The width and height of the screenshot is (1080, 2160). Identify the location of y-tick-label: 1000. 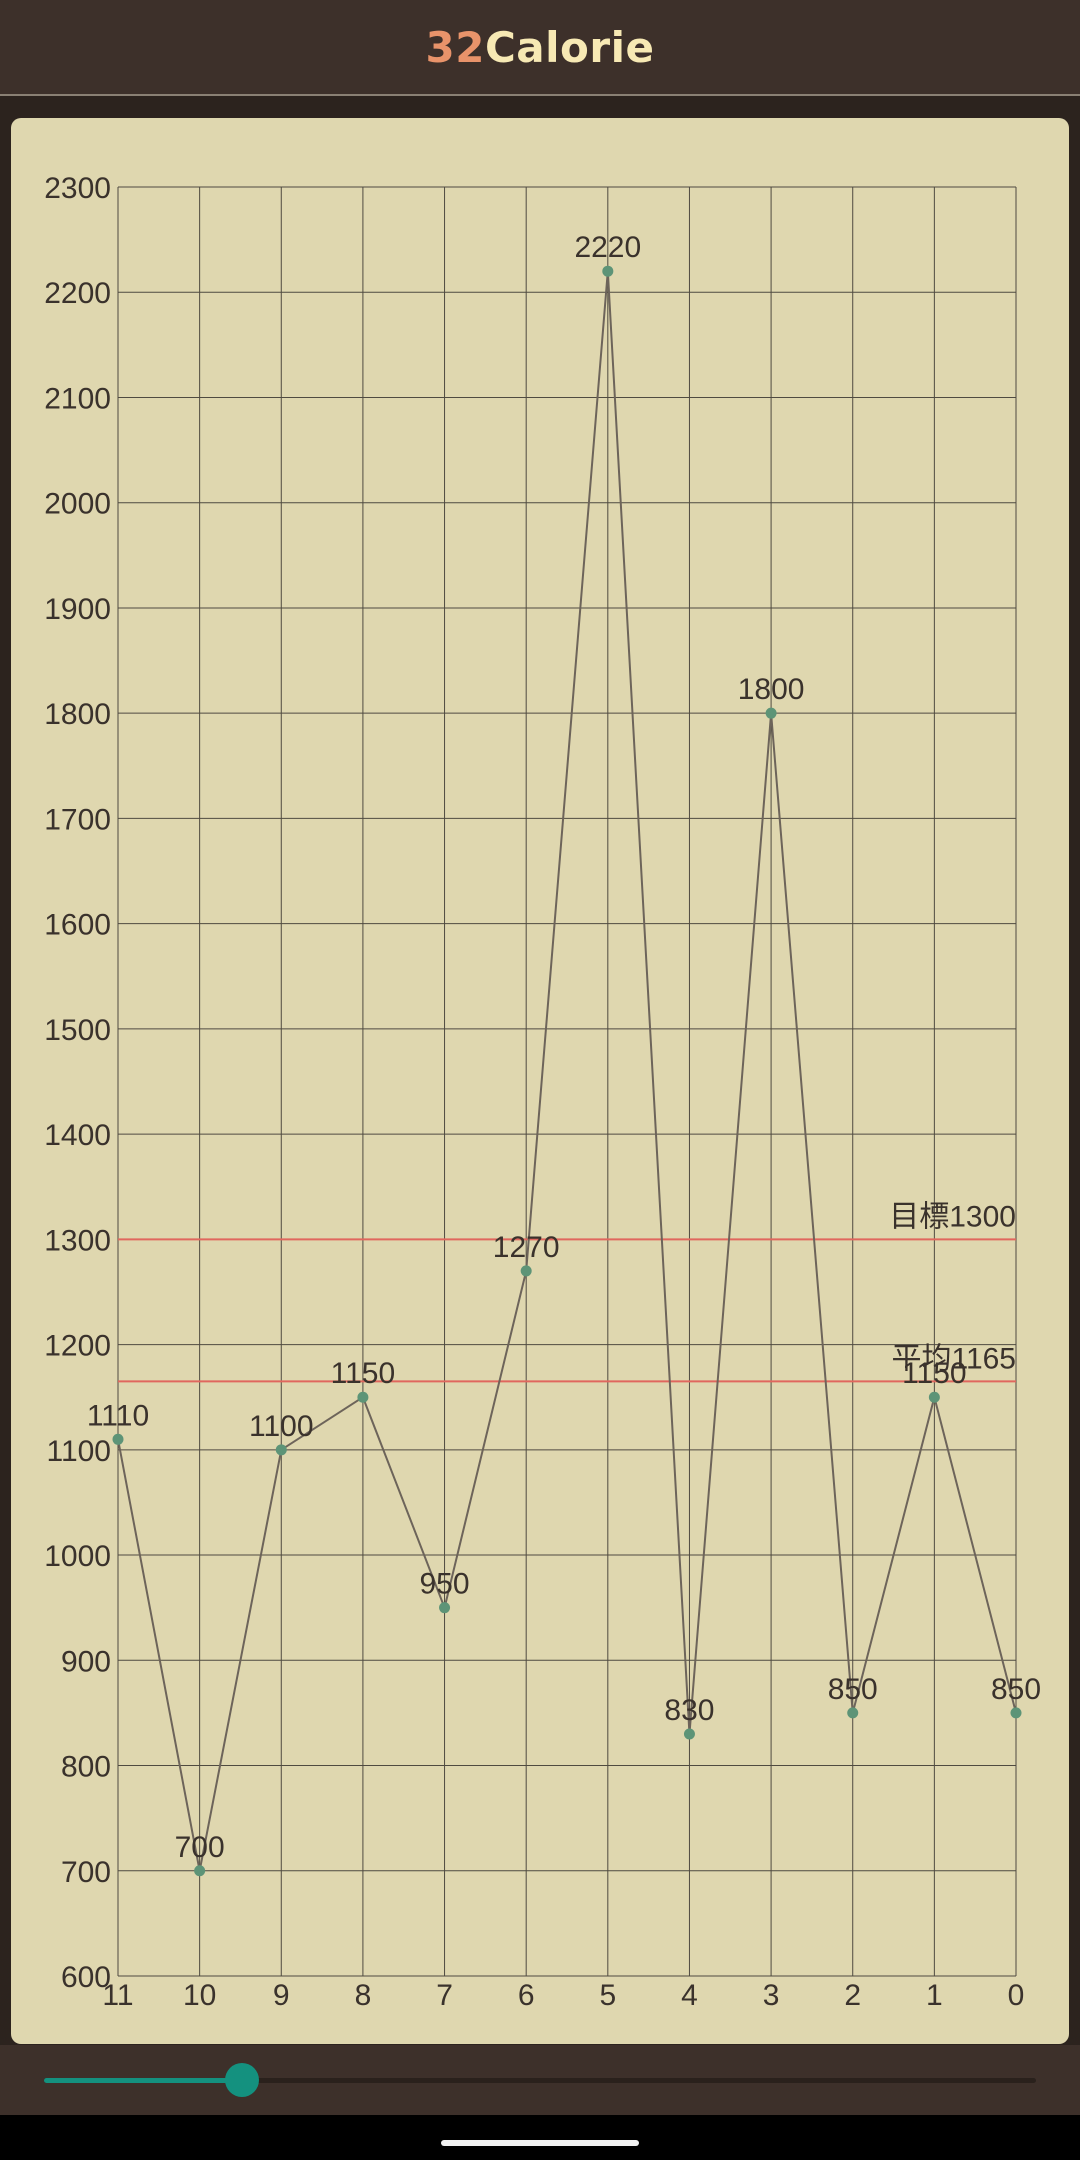
(77, 1556).